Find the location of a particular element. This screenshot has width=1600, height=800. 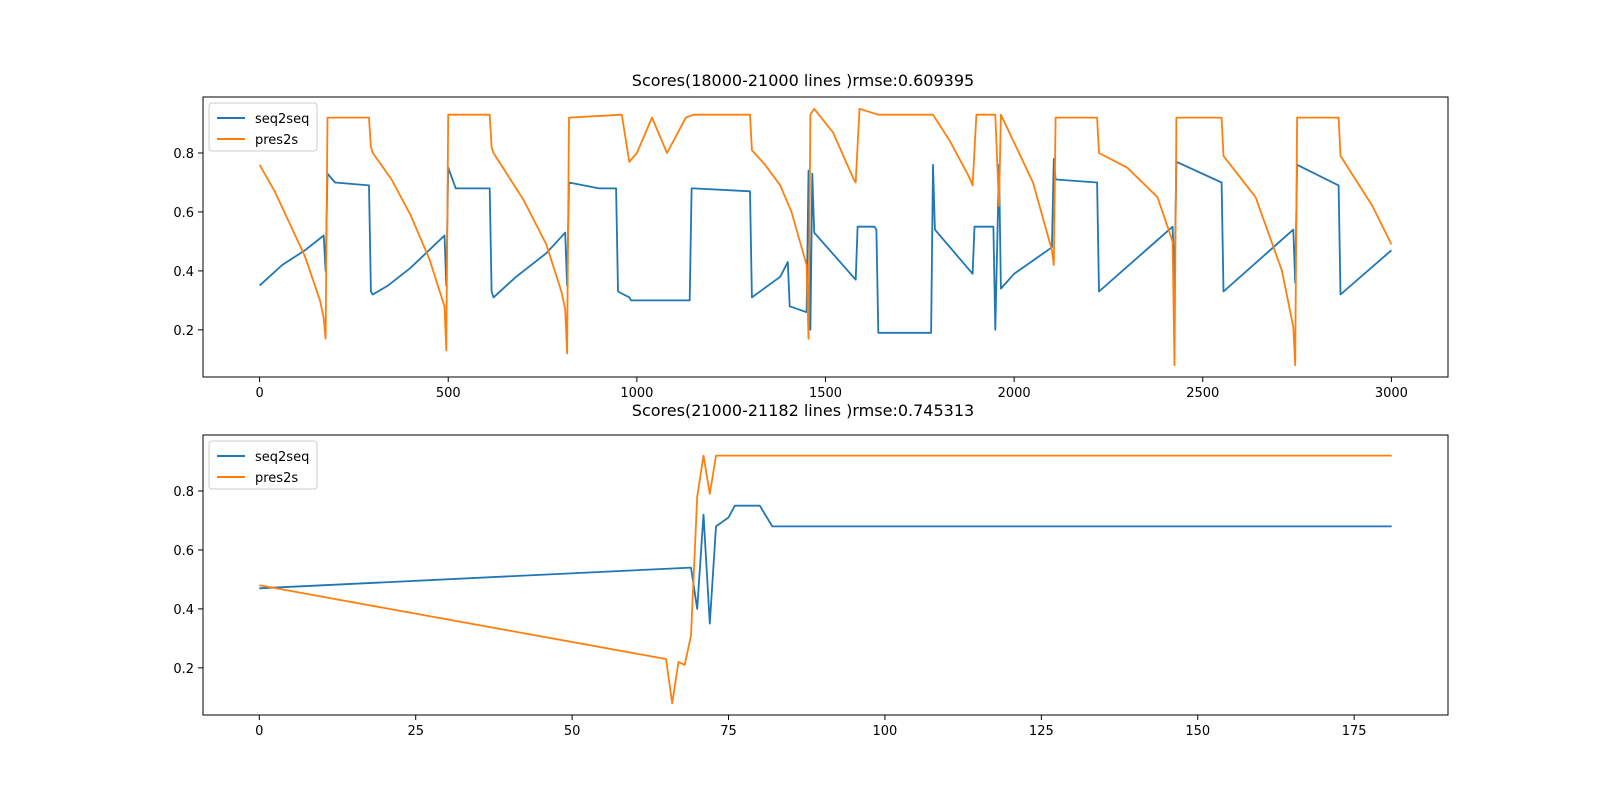

chart-title: Scores(21000-21182 lines )rmse:0.745313 is located at coordinates (803, 410).